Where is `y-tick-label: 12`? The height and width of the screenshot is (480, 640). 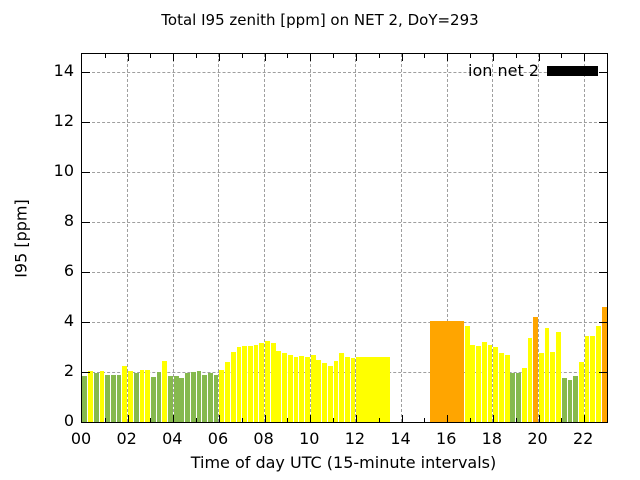
y-tick-label: 12 is located at coordinates (63, 120).